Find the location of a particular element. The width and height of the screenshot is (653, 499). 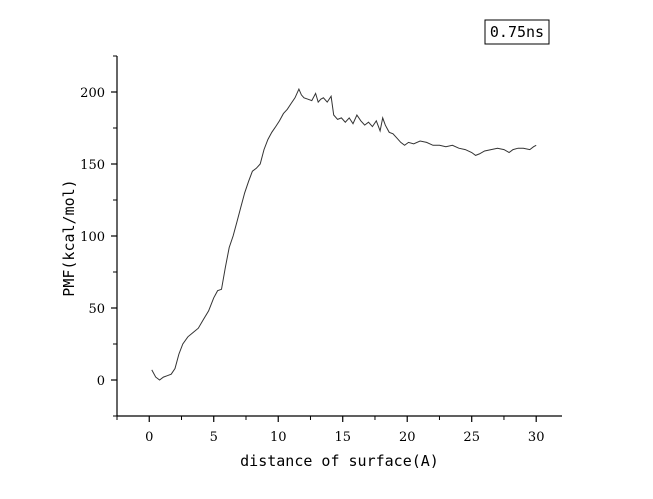

legend: 0.75ns is located at coordinates (517, 32).